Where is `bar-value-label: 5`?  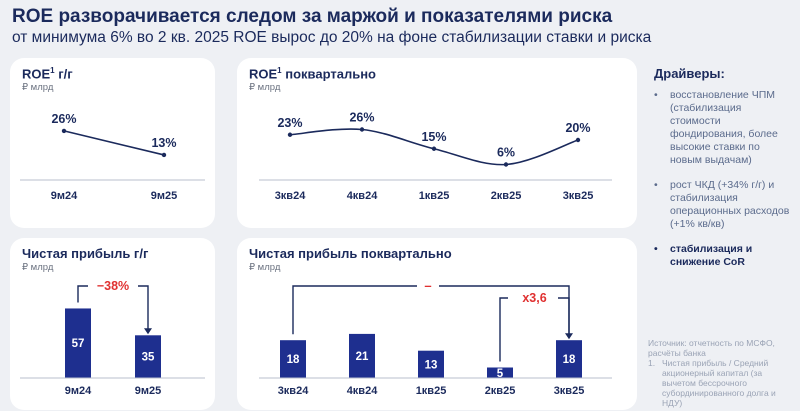 bar-value-label: 5 is located at coordinates (500, 374).